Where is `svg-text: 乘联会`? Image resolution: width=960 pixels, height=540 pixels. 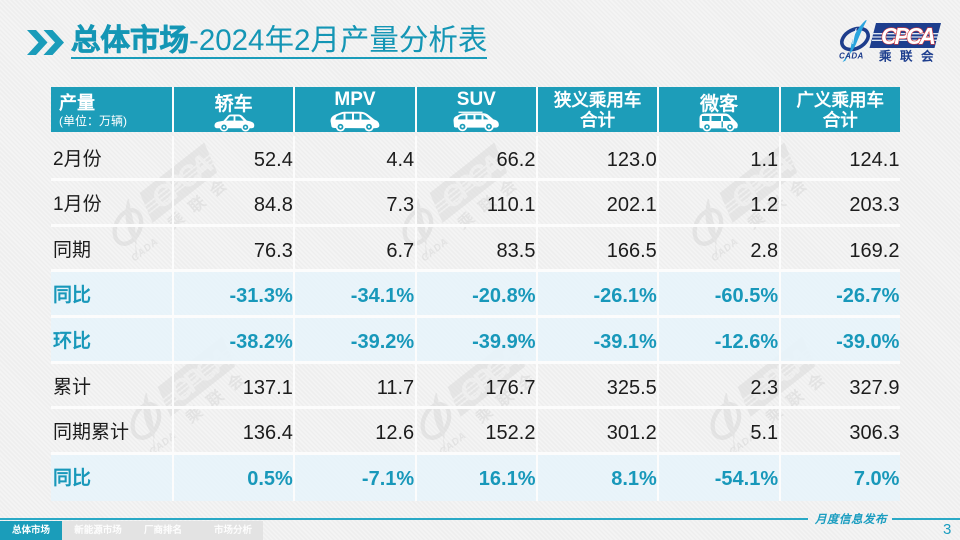
svg-text: 乘联会 is located at coordinates (910, 56).